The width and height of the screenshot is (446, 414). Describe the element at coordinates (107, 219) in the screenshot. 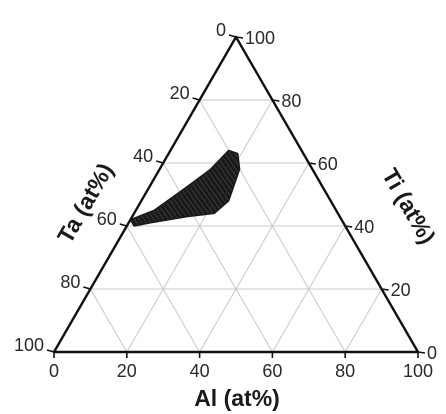

I see `left-tick-label-60: 60` at that location.